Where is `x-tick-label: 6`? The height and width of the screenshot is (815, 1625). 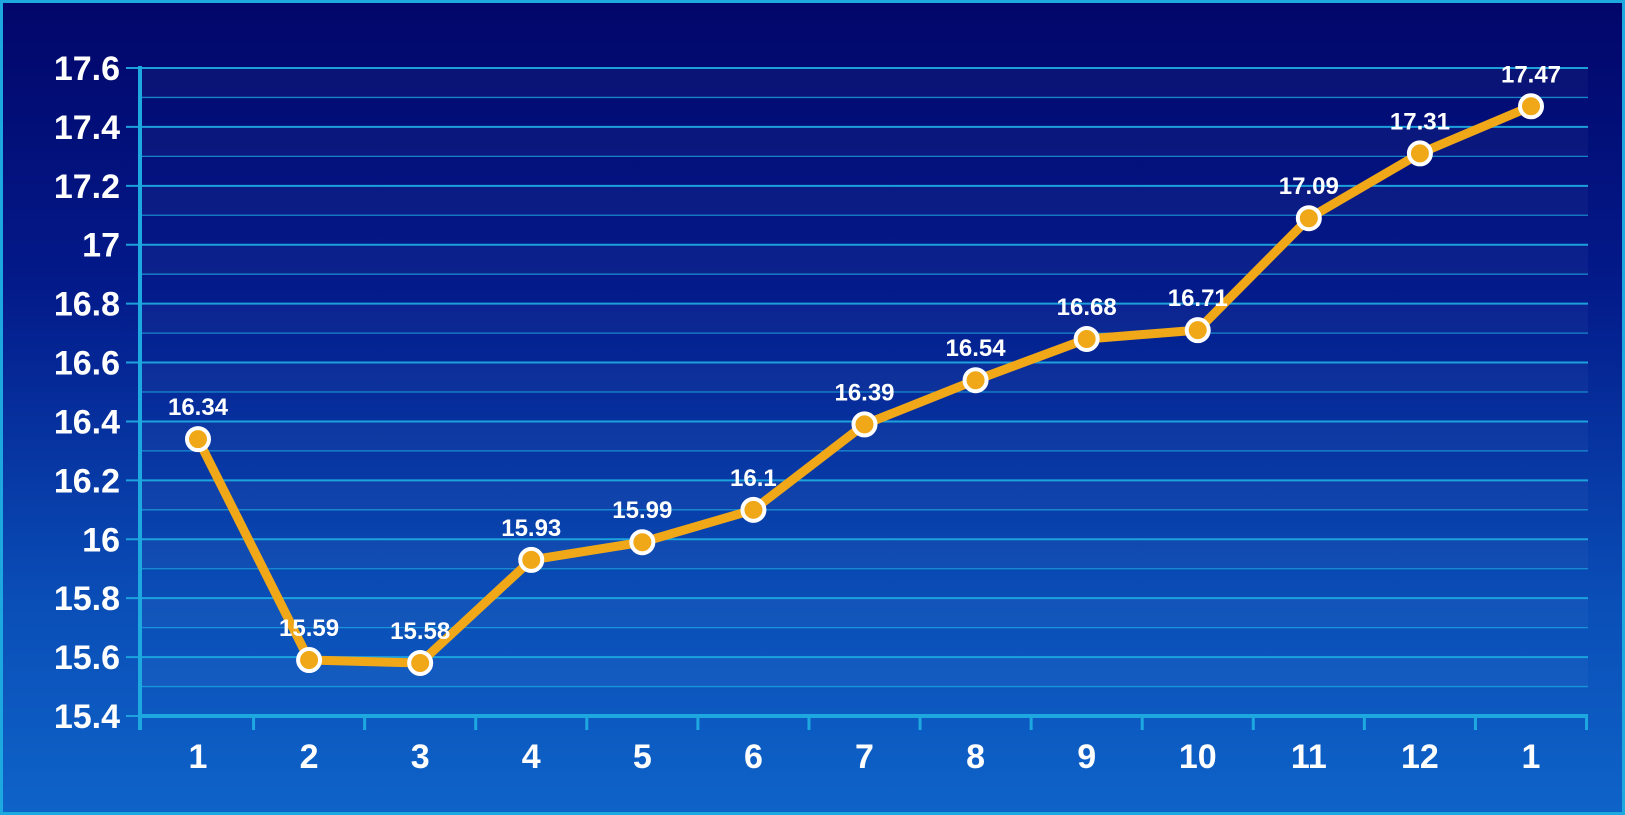 x-tick-label: 6 is located at coordinates (753, 757).